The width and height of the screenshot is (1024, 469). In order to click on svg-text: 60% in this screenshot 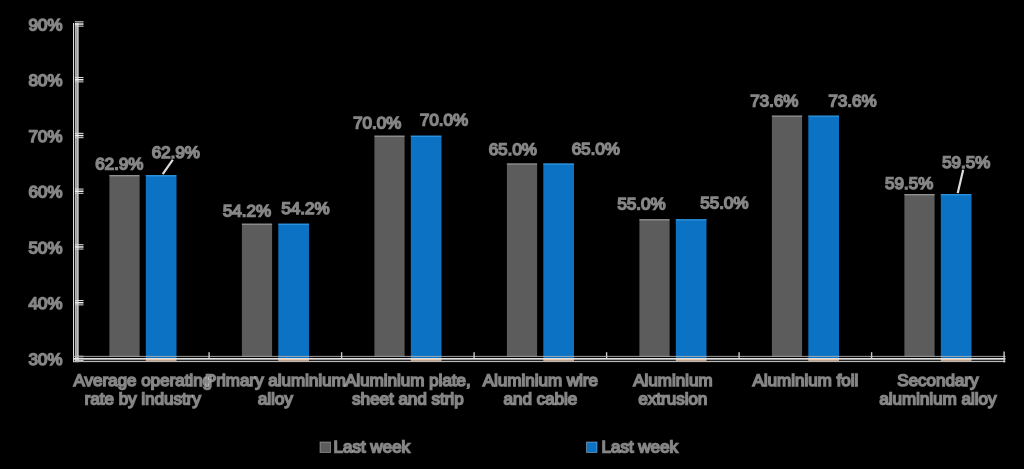, I will do `click(45, 192)`.